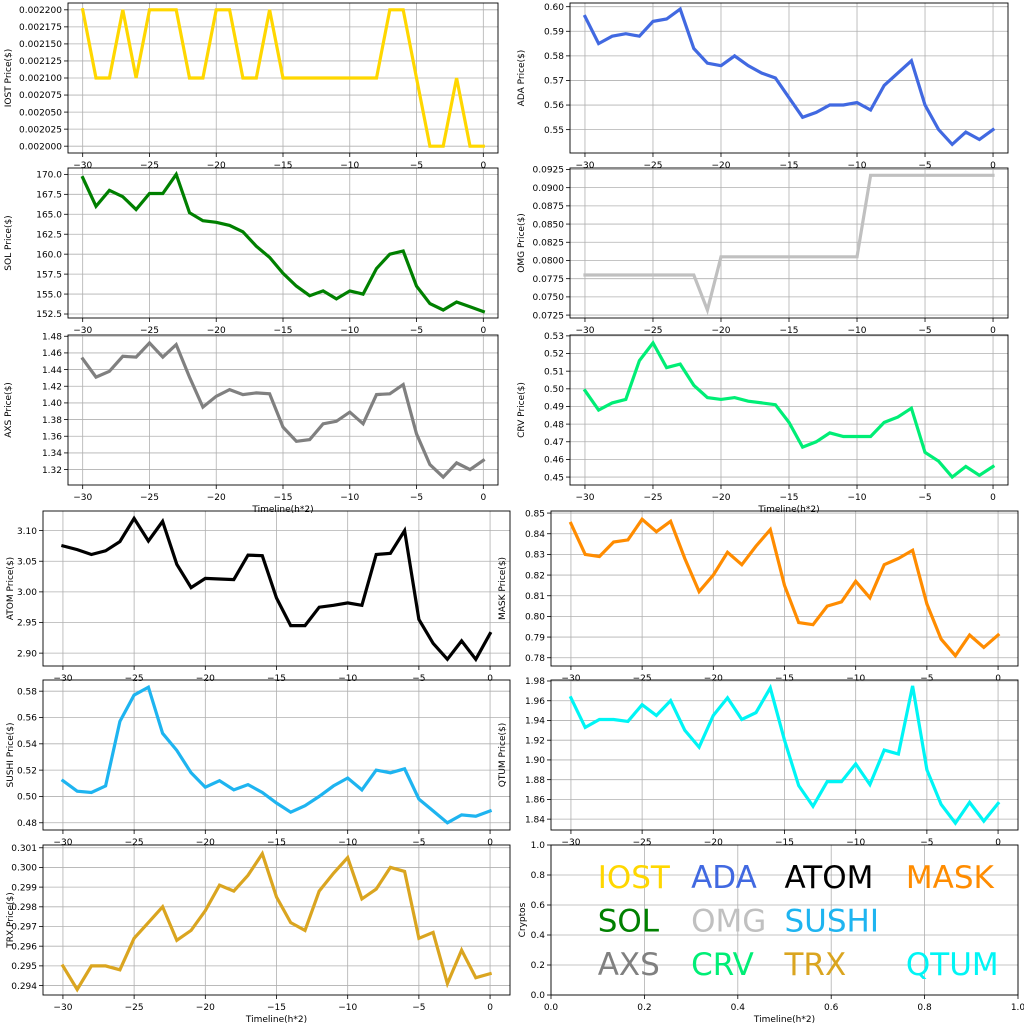 This screenshot has height=1024, width=1024. I want to click on legend-x-tick-label: 0.6, so click(831, 1008).